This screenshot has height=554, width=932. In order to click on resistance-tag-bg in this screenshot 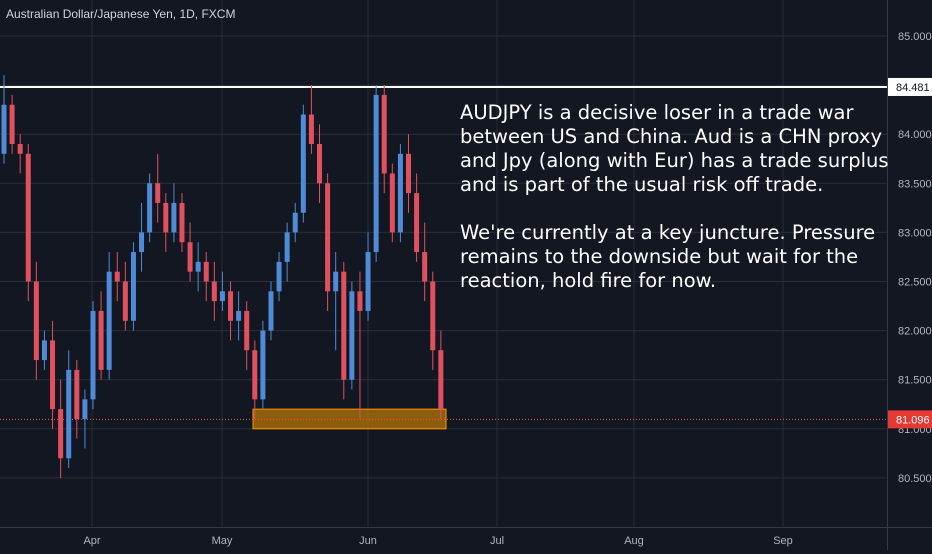, I will do `click(910, 86)`.